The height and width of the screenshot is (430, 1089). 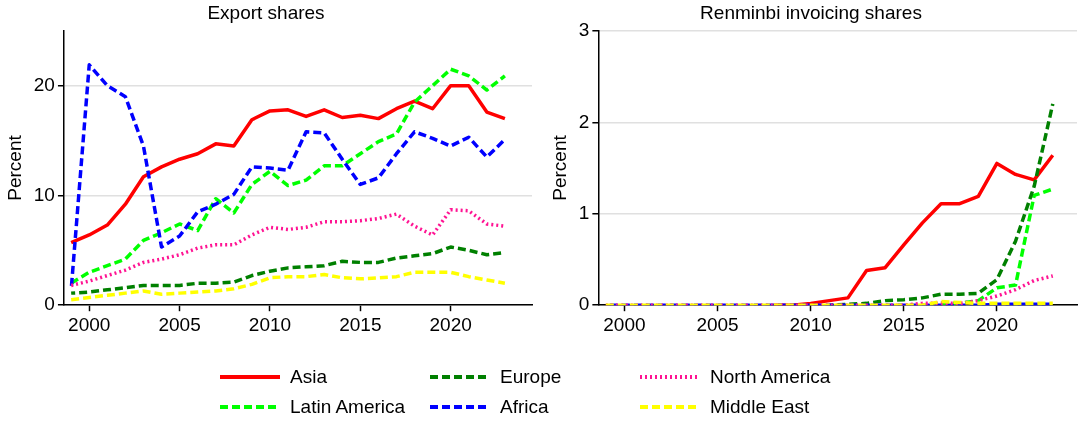 I want to click on chart-title: Renminbi invoicing shares, so click(x=811, y=12).